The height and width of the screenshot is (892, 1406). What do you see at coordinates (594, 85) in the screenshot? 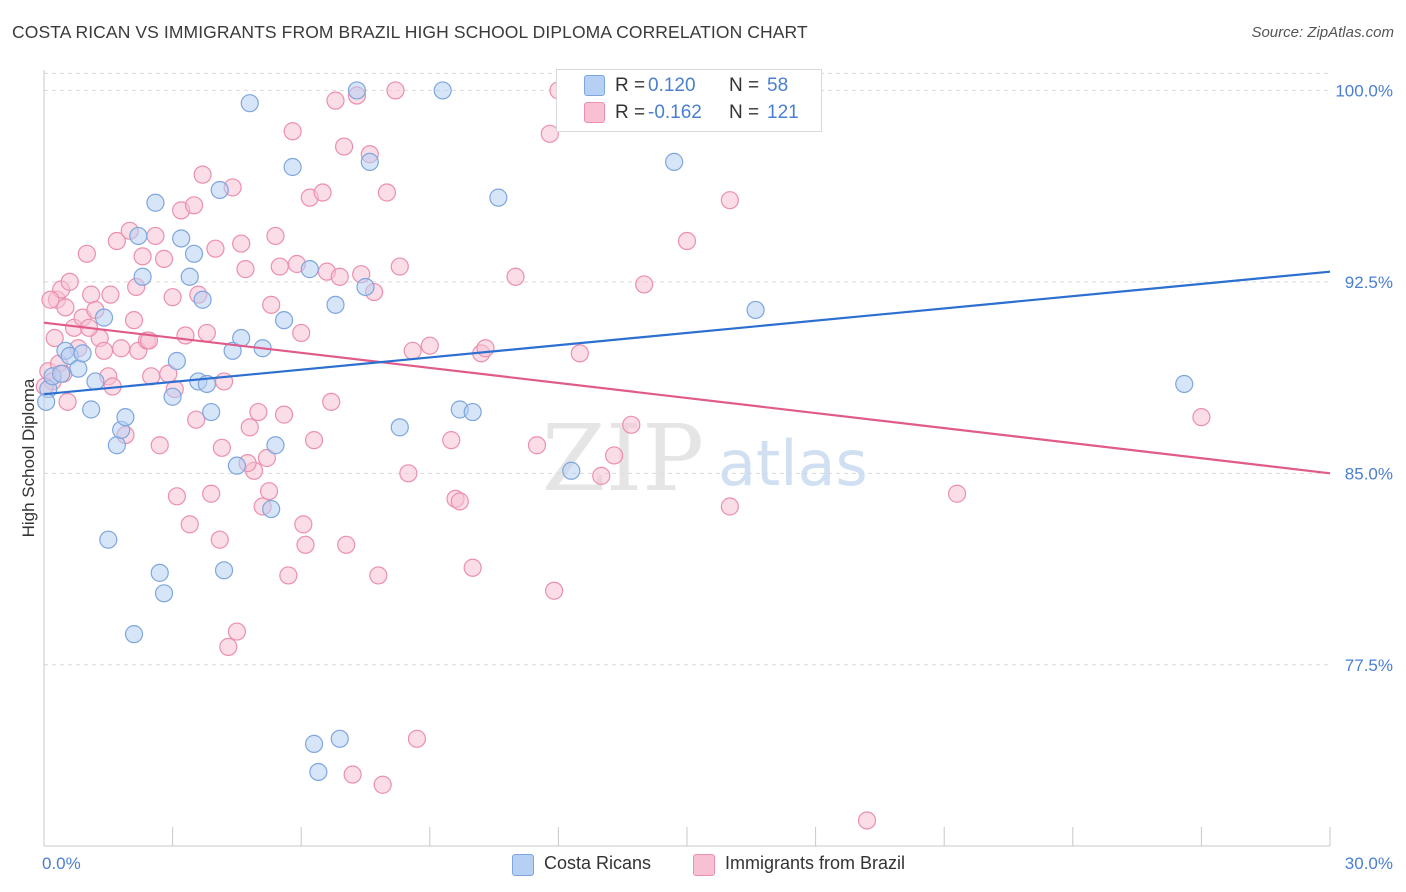
I see `legend-swatch-blue` at bounding box center [594, 85].